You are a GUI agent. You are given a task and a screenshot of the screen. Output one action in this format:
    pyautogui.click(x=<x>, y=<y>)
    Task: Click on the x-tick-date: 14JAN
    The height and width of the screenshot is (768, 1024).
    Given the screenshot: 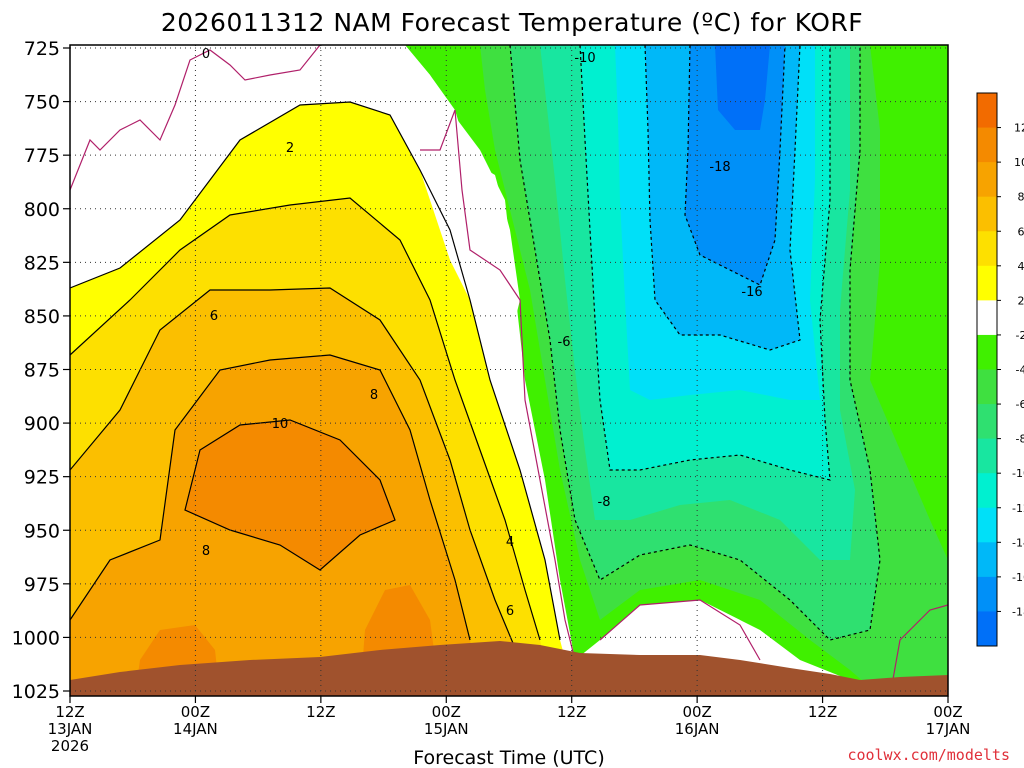 What is the action you would take?
    pyautogui.click(x=195, y=729)
    